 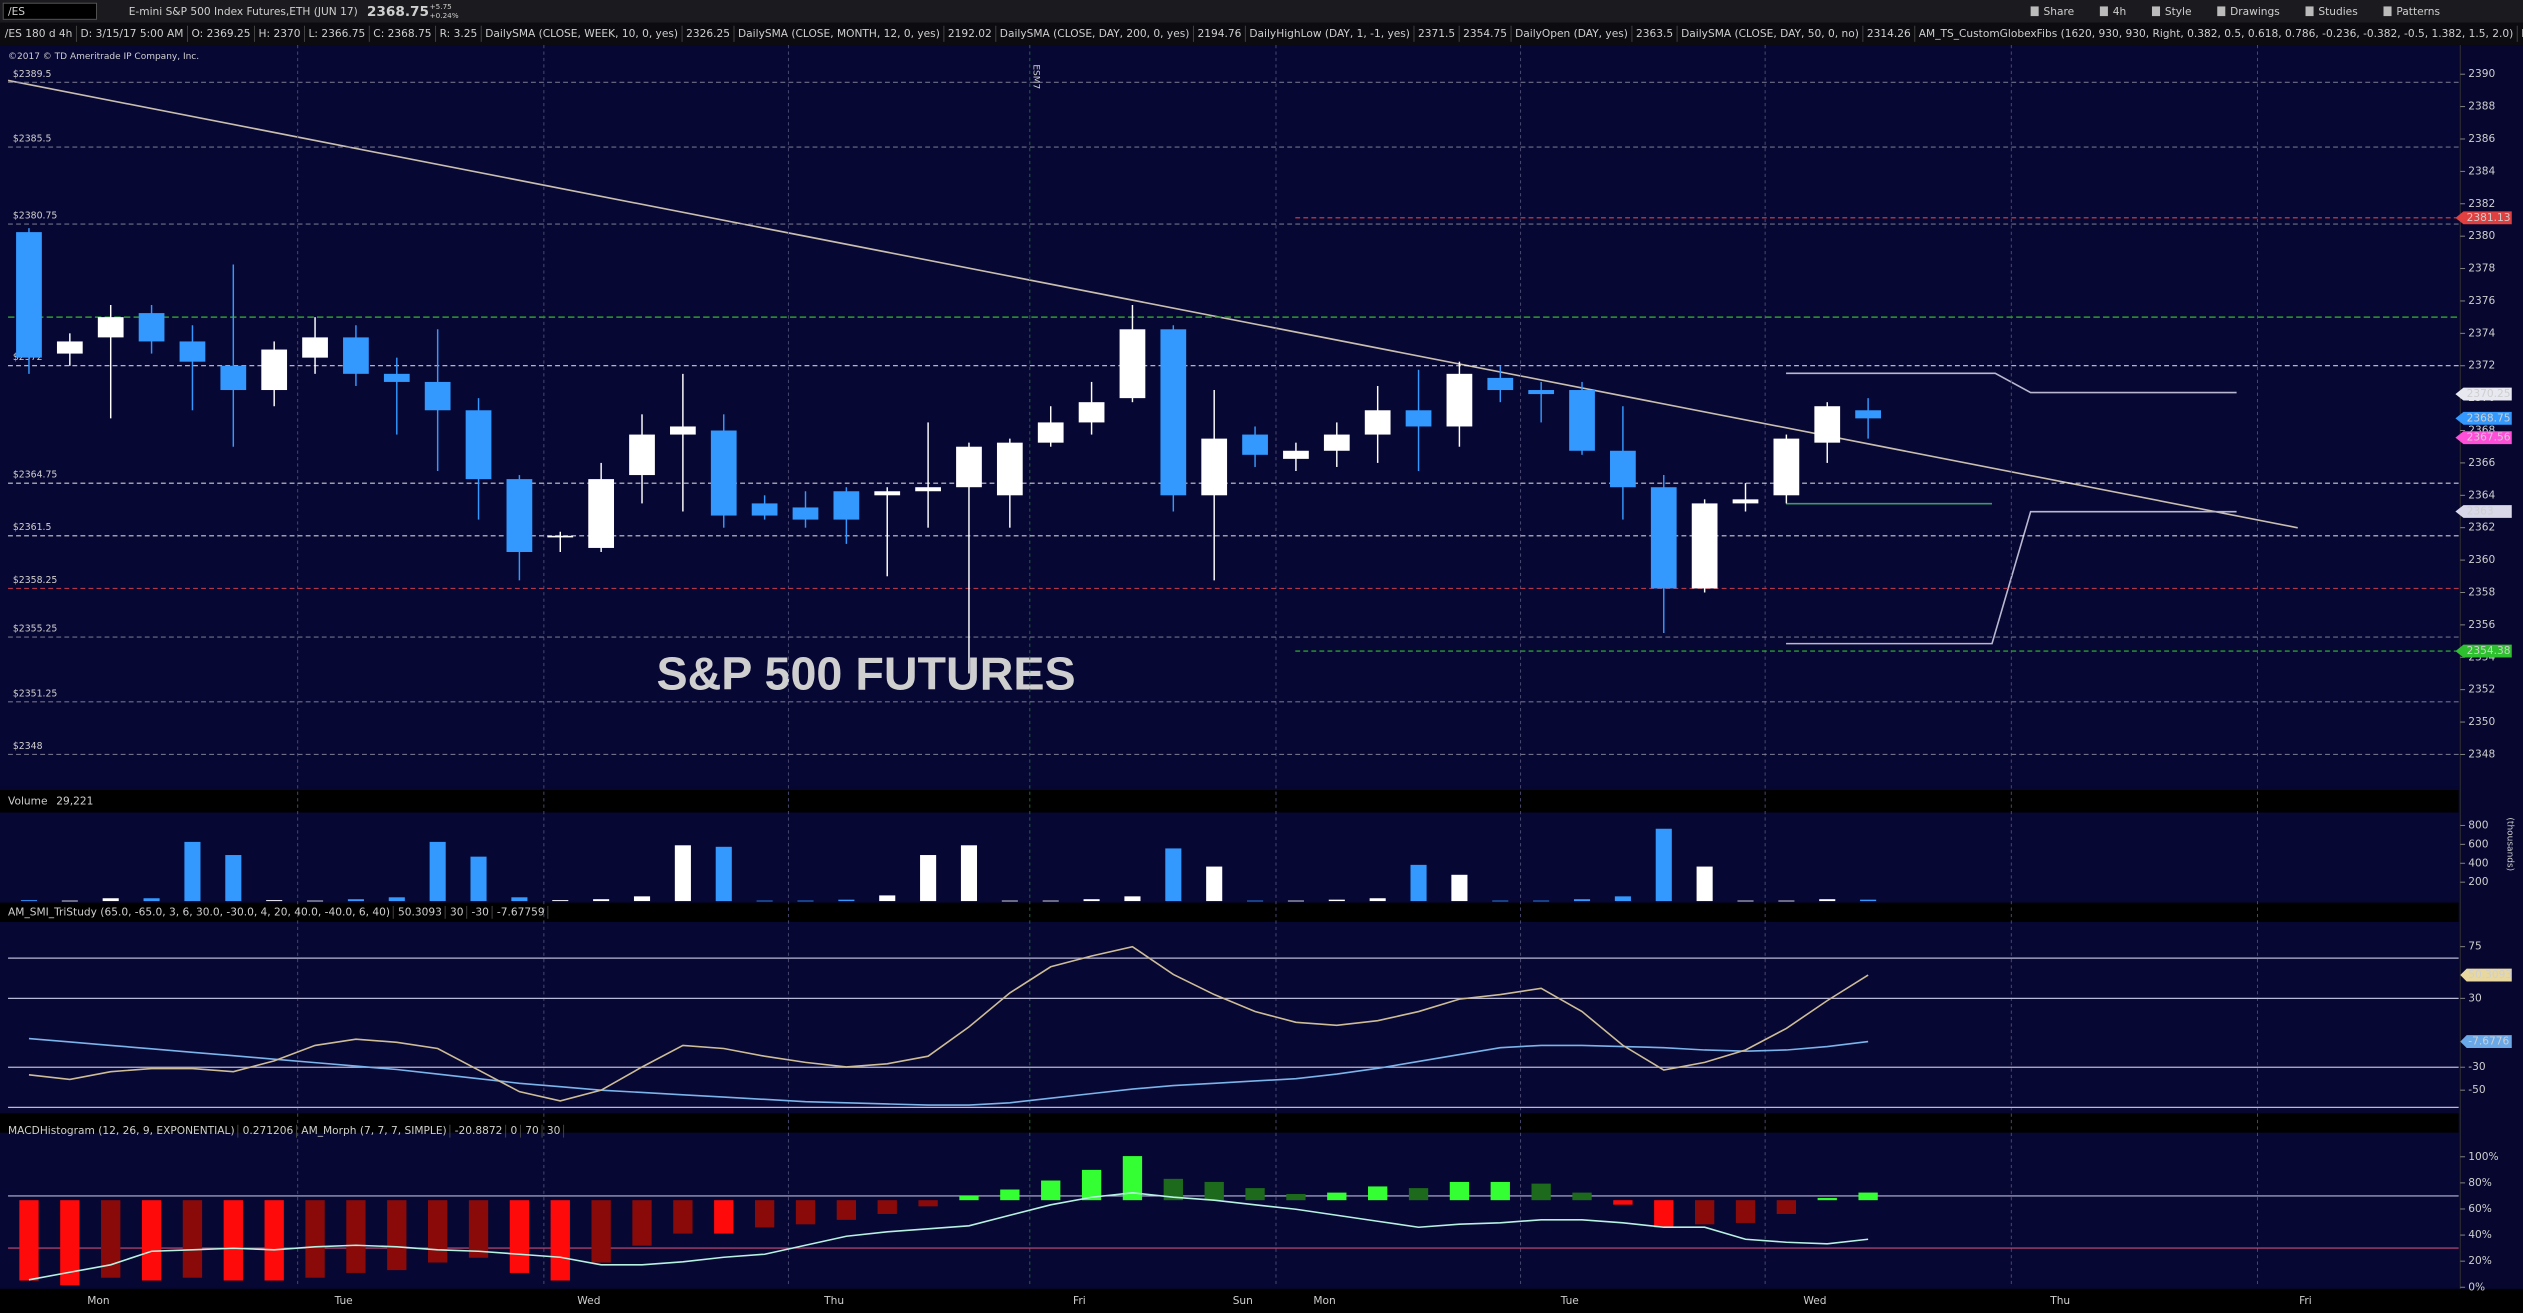 What do you see at coordinates (2011, 577) in the screenshot?
I see `low-study-line` at bounding box center [2011, 577].